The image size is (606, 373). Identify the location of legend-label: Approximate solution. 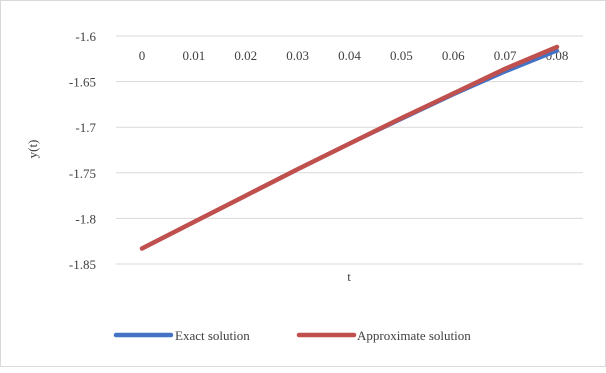
(414, 335).